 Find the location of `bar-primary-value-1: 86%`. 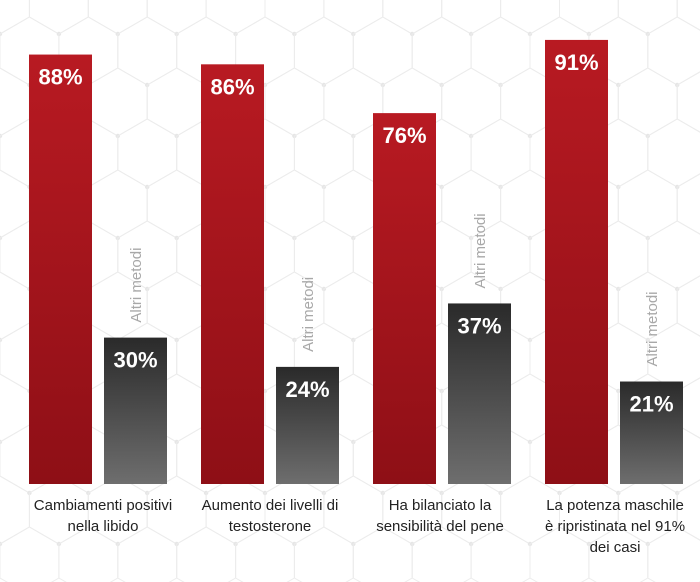

bar-primary-value-1: 86% is located at coordinates (232, 86).